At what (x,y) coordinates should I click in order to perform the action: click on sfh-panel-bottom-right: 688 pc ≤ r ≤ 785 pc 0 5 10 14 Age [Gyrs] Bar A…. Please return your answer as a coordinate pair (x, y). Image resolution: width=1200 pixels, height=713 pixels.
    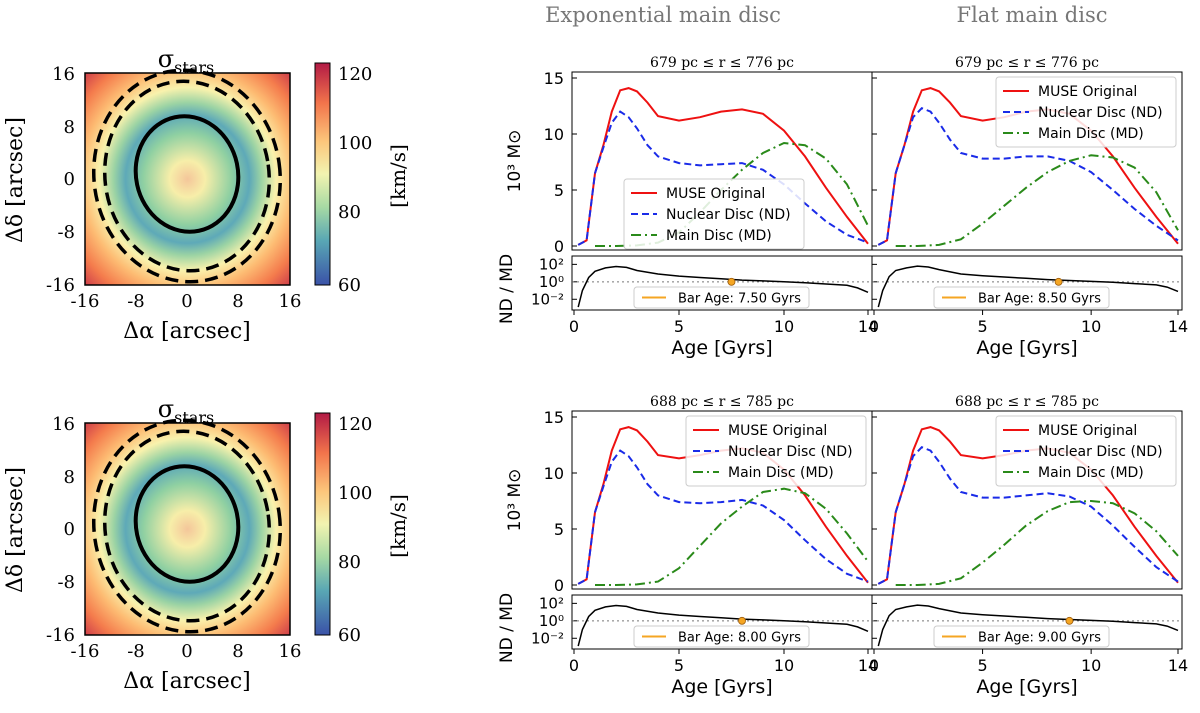
    Looking at the image, I should click on (1028, 546).